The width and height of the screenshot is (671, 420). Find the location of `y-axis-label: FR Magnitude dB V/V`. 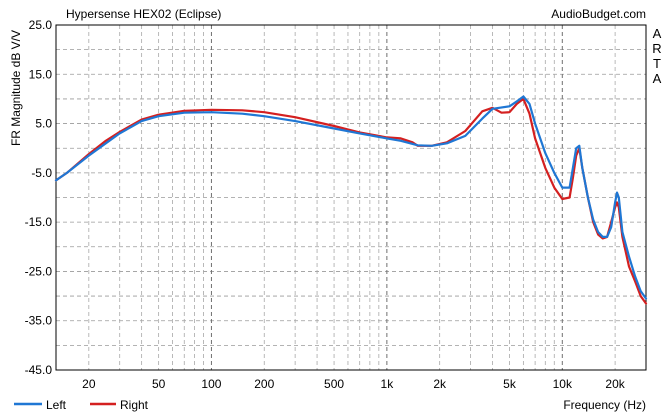

y-axis-label: FR Magnitude dB V/V is located at coordinates (16, 88).